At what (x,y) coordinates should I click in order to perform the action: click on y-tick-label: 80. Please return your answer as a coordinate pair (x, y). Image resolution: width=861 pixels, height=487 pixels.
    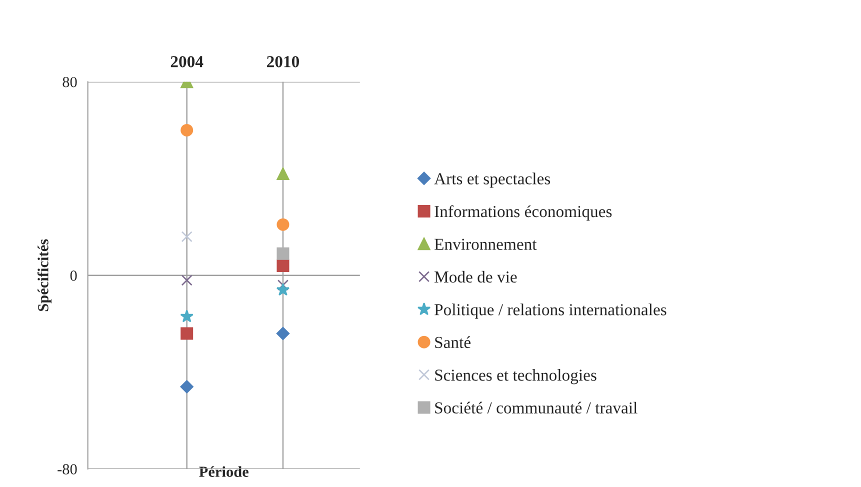
    Looking at the image, I should click on (69, 82).